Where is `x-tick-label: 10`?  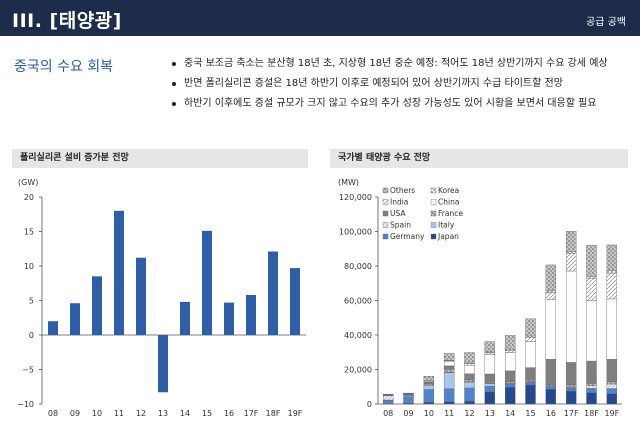 x-tick-label: 10 is located at coordinates (429, 413).